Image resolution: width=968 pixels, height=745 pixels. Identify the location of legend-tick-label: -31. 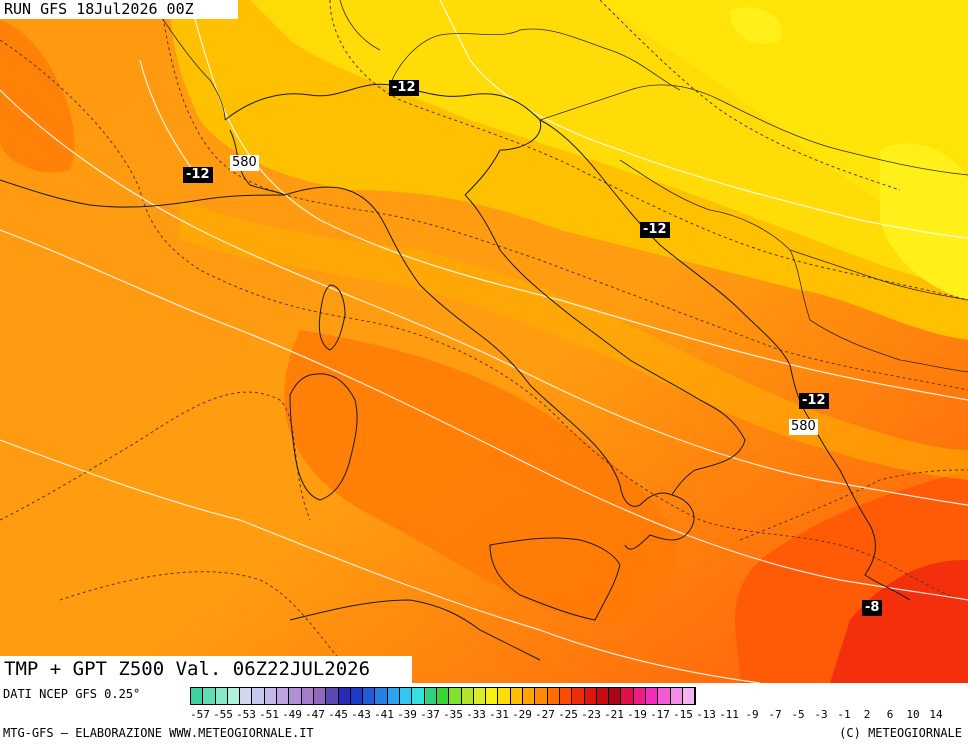
(499, 714).